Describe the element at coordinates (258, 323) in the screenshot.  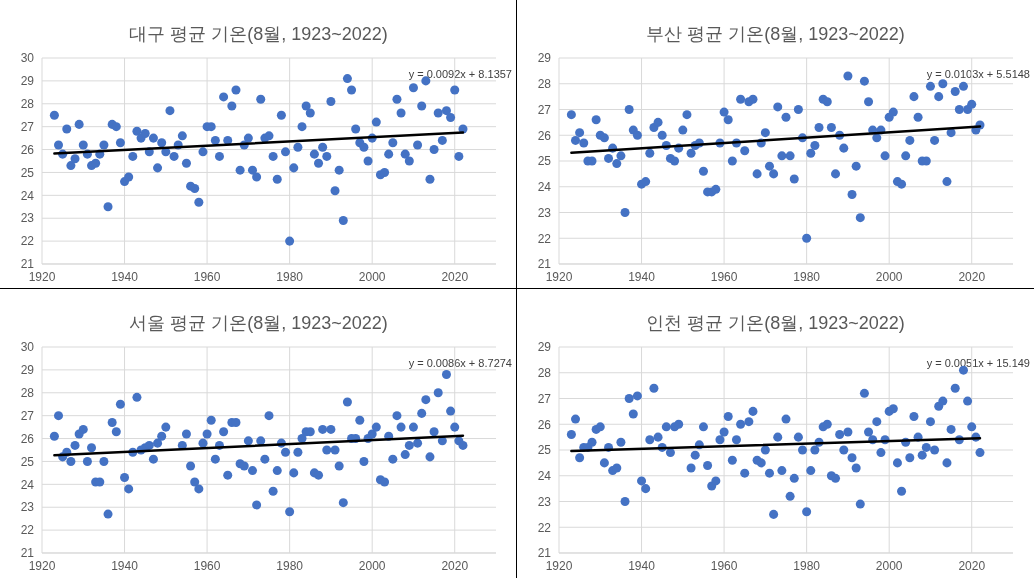
I see `chart-title: 서울 평균 기온(8월, 1923~2022)` at that location.